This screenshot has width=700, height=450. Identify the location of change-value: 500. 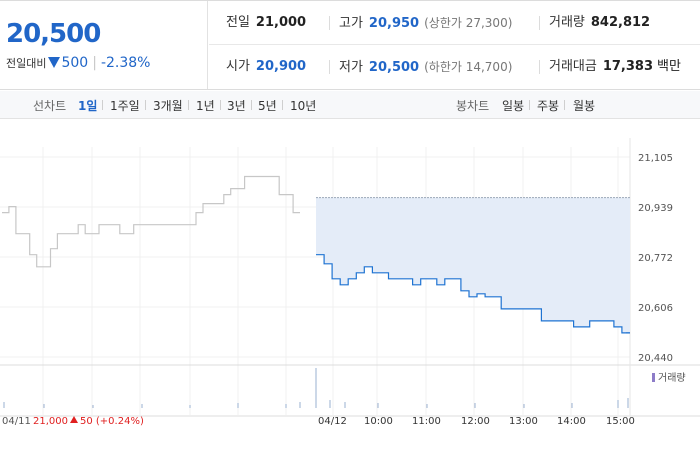
(75, 63).